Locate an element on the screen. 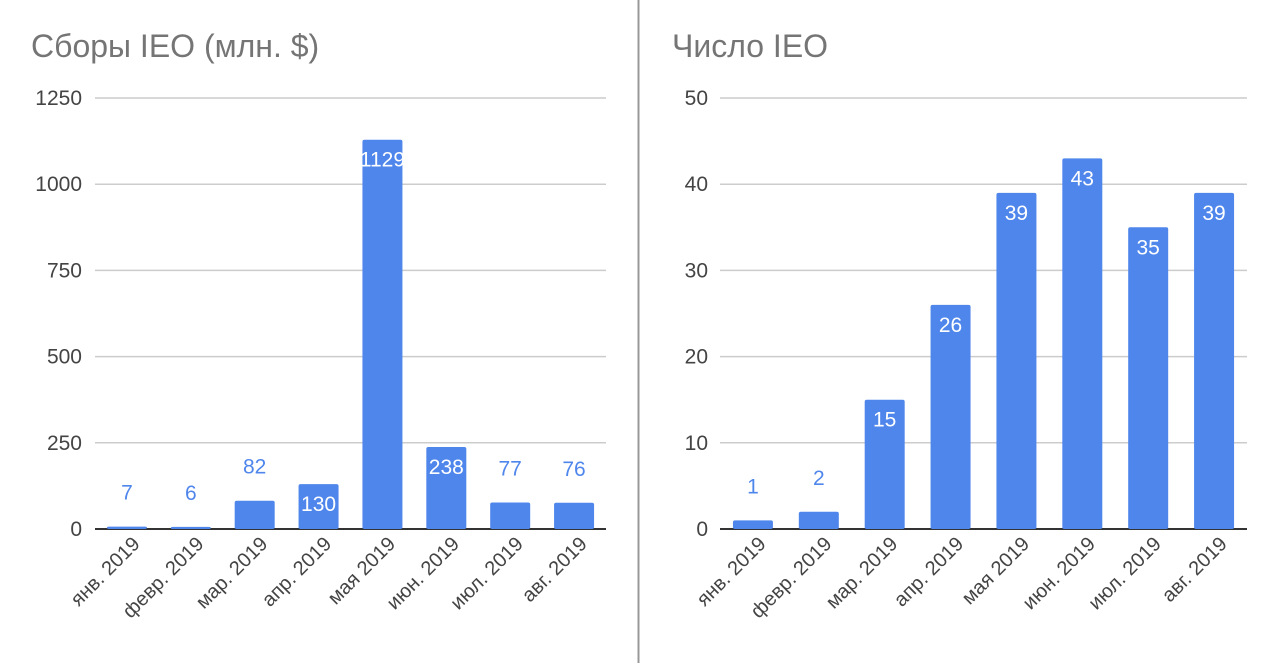 This screenshot has width=1280, height=663. x-category-label: мар. 2019 is located at coordinates (862, 573).